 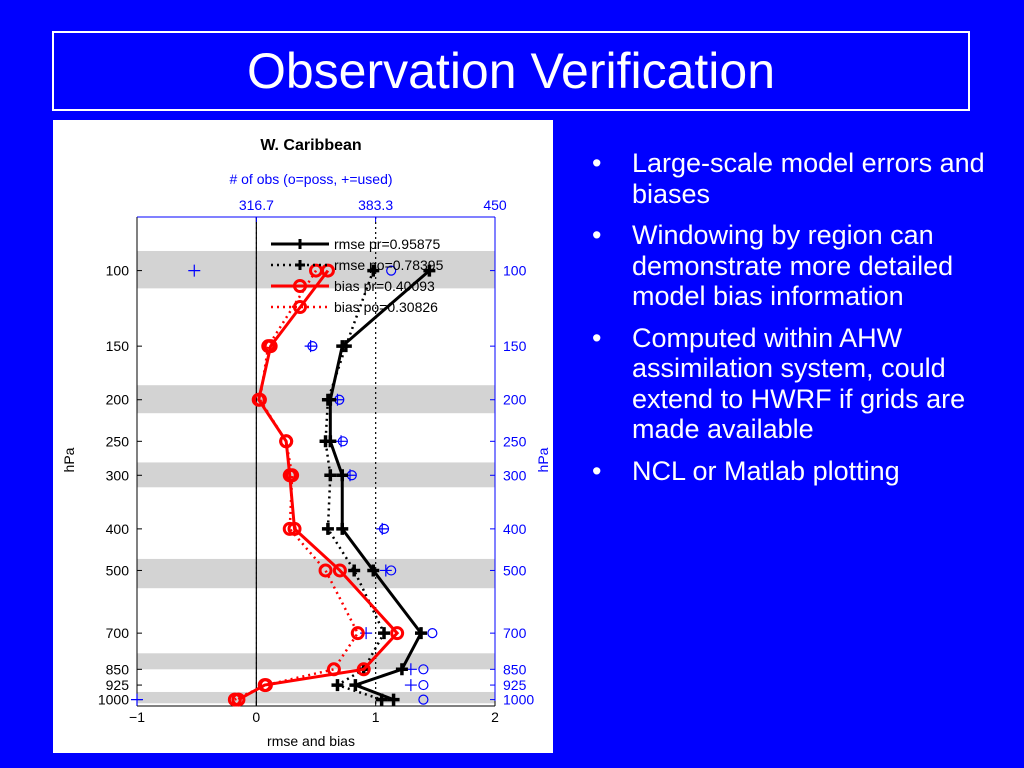 I want to click on y-tick-label-right: 1000, so click(x=518, y=700).